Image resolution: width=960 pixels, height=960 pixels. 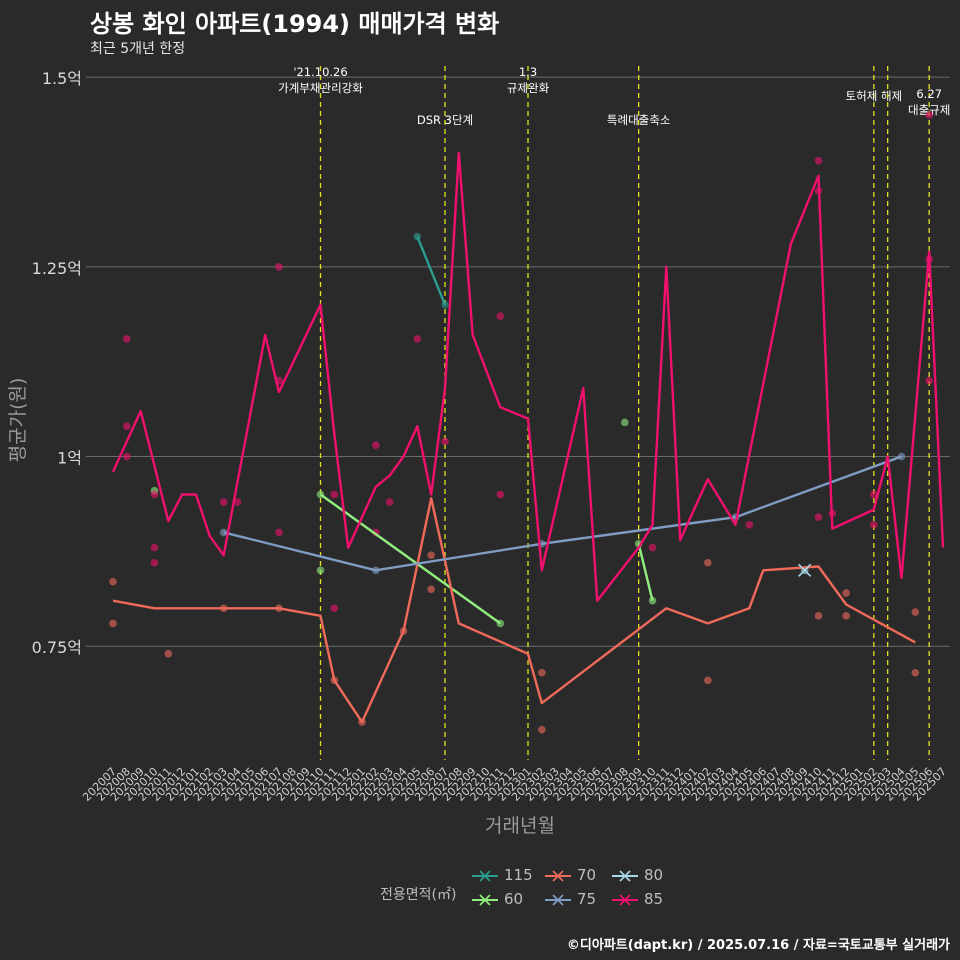 I want to click on legend-label: 70, so click(x=587, y=875).